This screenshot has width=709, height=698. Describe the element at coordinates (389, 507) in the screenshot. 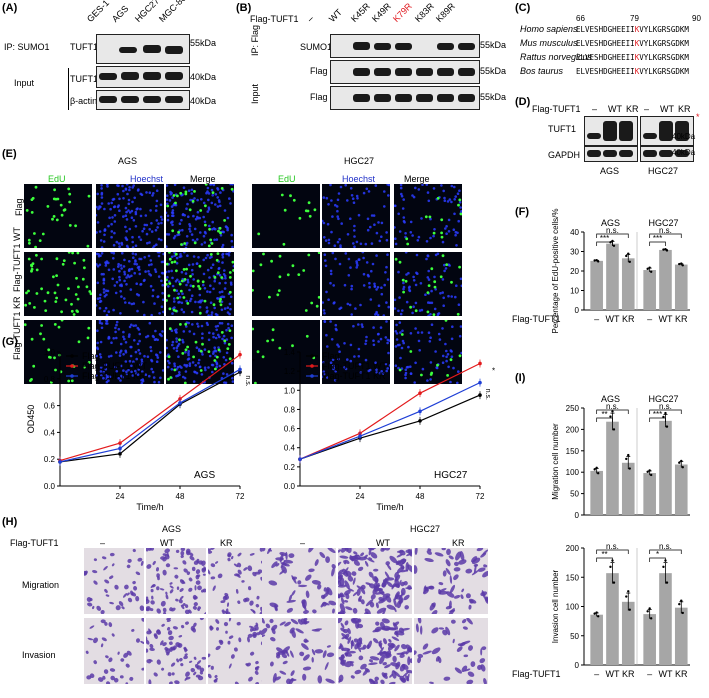

I see `x-axis-label: Time/h` at that location.